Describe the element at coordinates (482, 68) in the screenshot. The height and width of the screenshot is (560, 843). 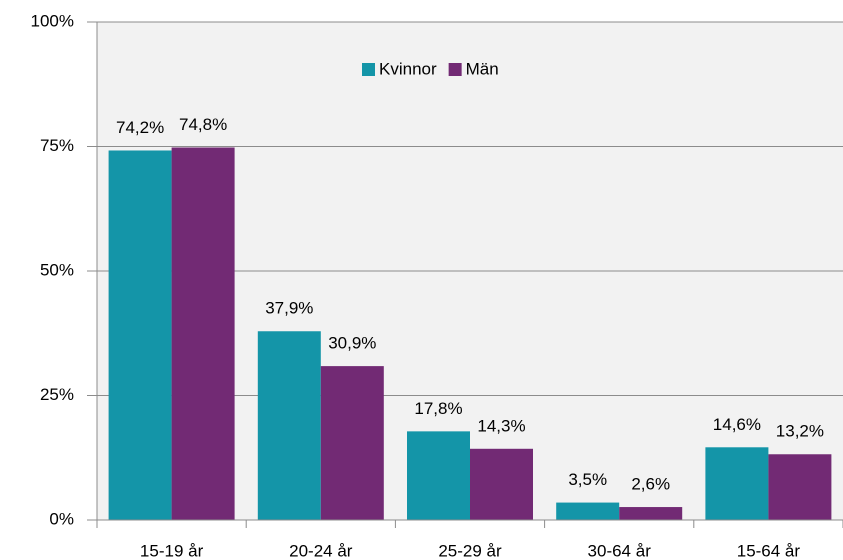
I see `legend-label: Män` at that location.